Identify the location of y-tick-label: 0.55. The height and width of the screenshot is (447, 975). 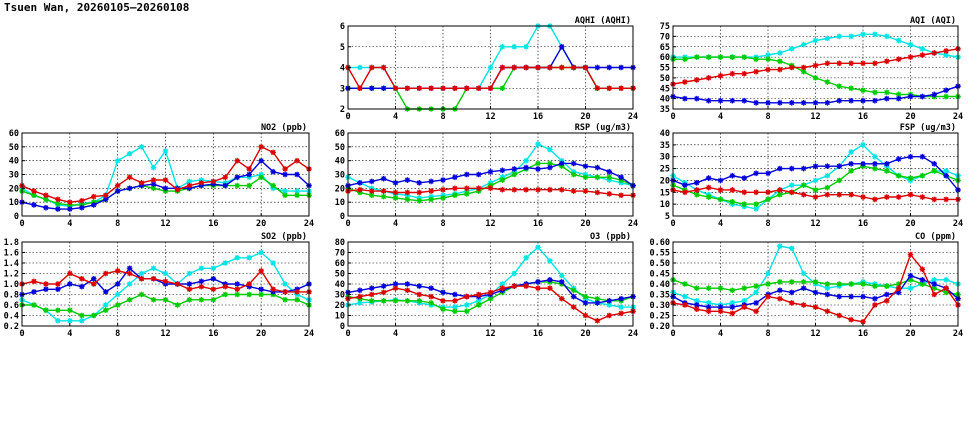
(660, 254).